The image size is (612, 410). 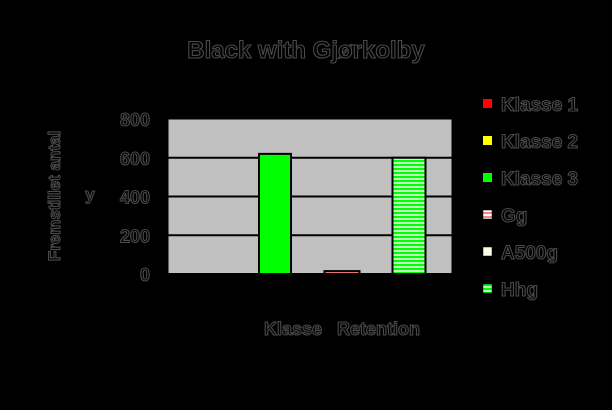 I want to click on x-axis-label: Klasse Retention, so click(x=342, y=329).